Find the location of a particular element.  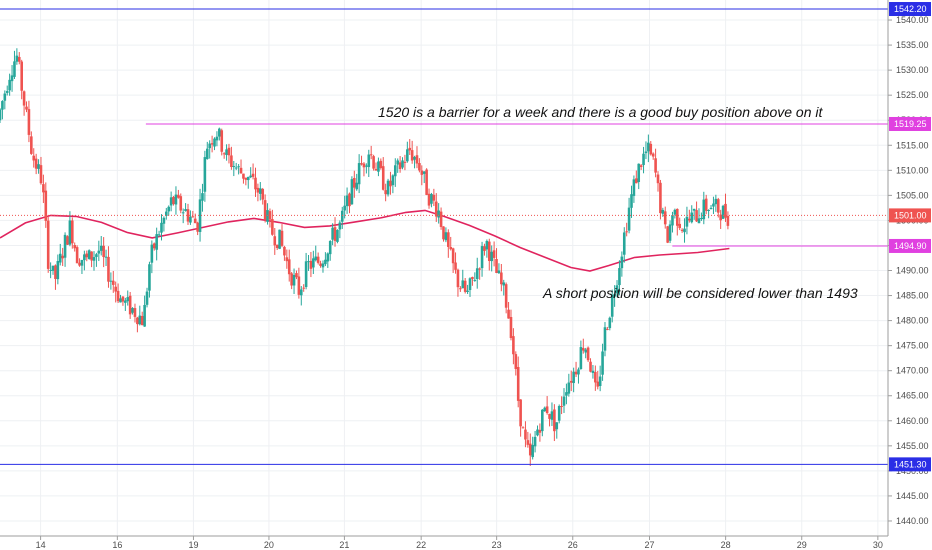

time-axis-labels: 14 16 19 20 21 22 23 26 27 28 29 30 is located at coordinates (459, 543).